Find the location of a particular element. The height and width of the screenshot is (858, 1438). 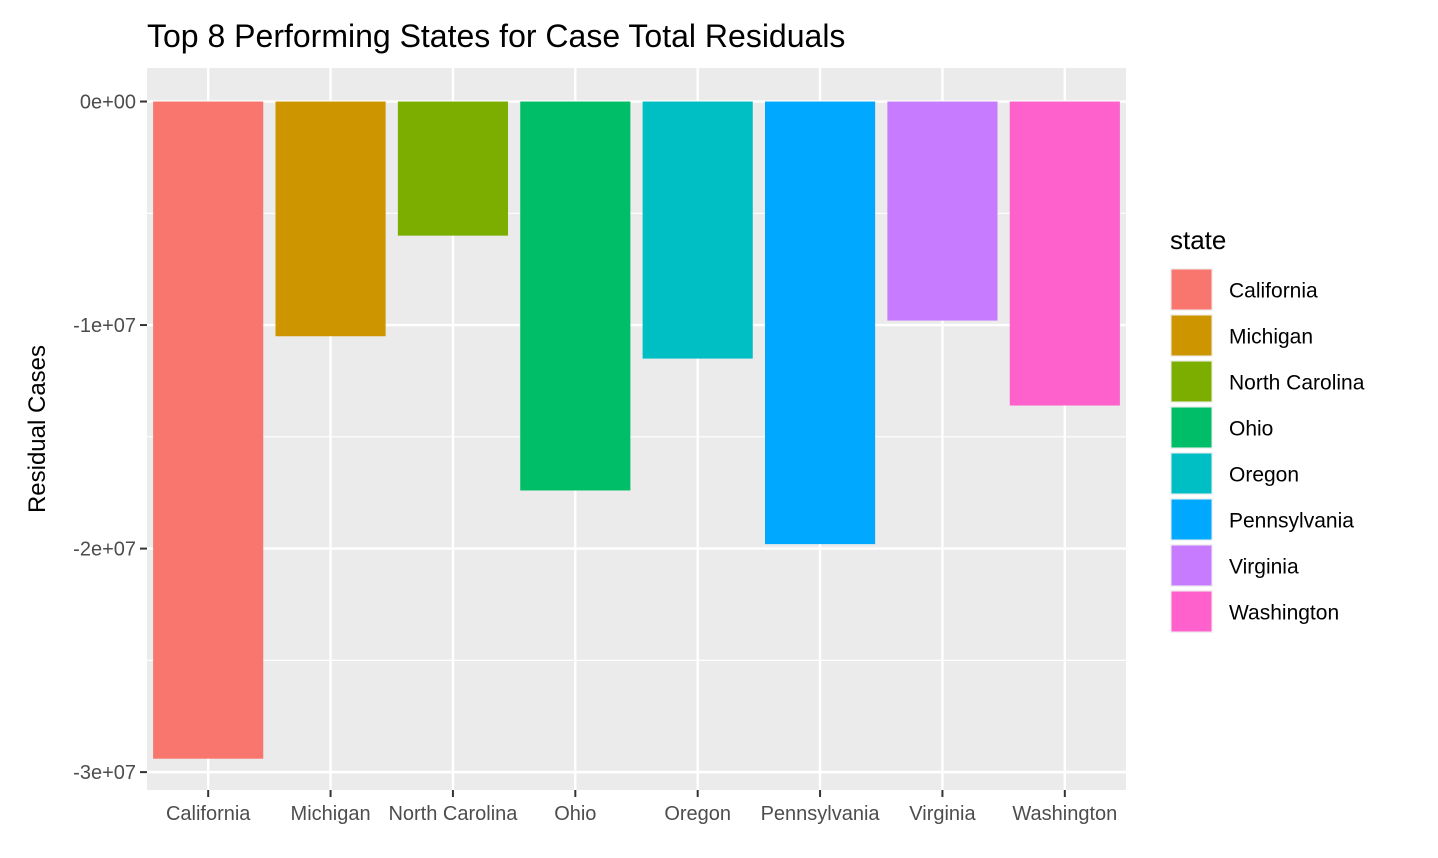

x-tick-label: California is located at coordinates (208, 814).